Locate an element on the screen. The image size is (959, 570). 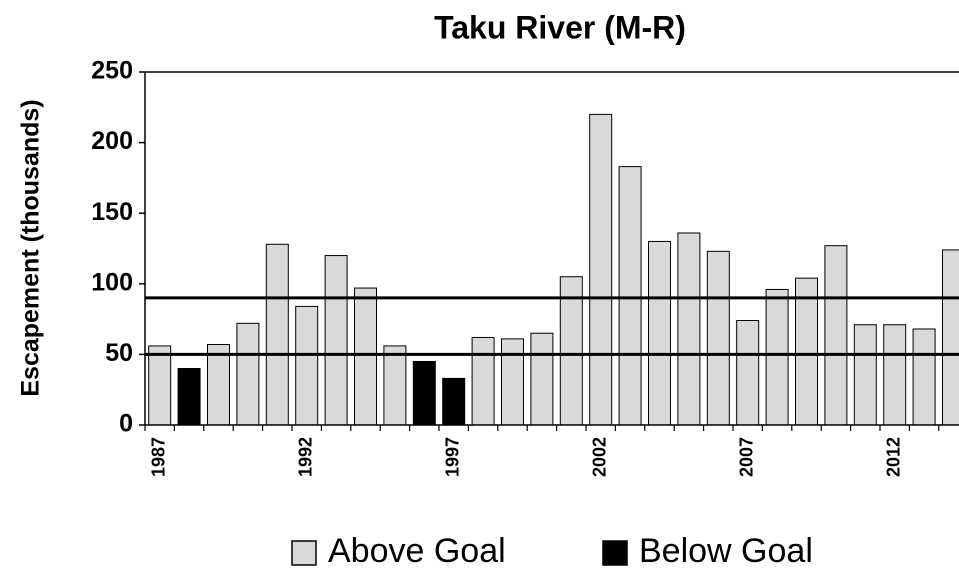
y-tick-label: 250 is located at coordinates (112, 71).